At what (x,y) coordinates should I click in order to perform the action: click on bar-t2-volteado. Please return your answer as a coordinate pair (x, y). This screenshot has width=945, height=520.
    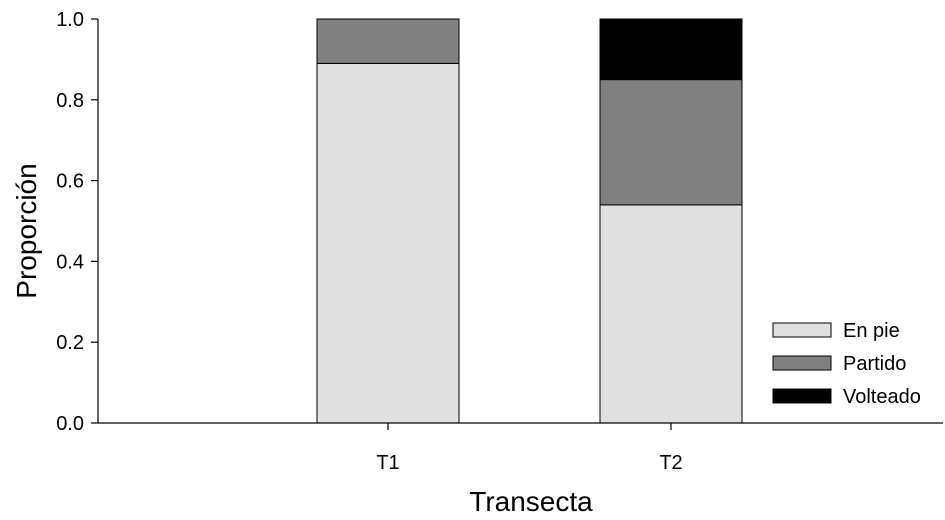
    Looking at the image, I should click on (671, 49).